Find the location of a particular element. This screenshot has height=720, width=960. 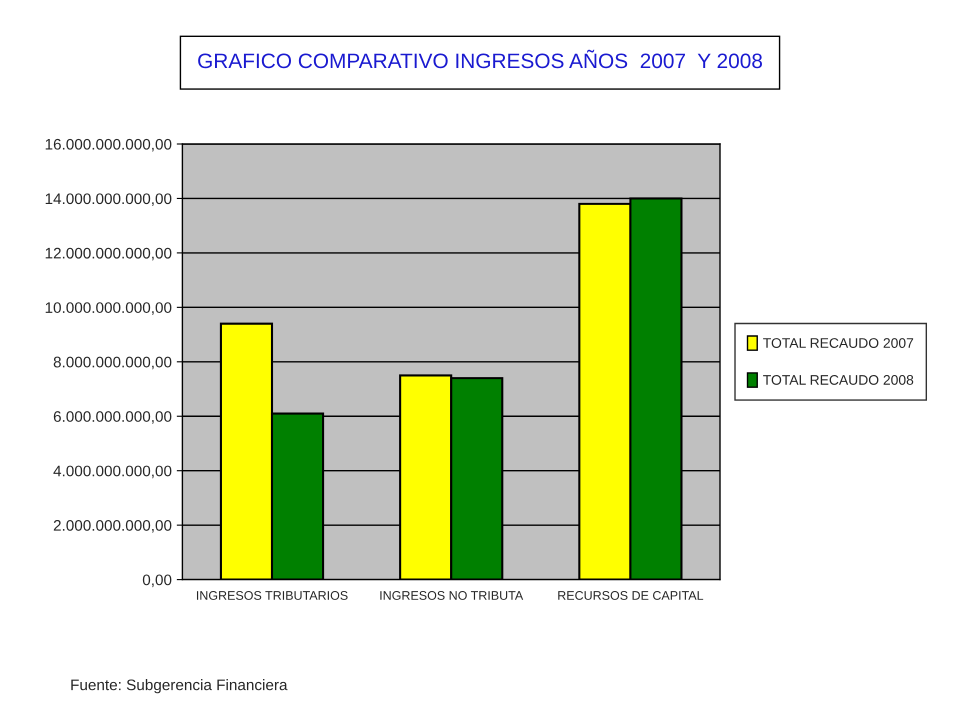

chart-title: GRAFICO COMPARATIVO INGRESOS AÑOS 2007 Y 2008 is located at coordinates (480, 59).